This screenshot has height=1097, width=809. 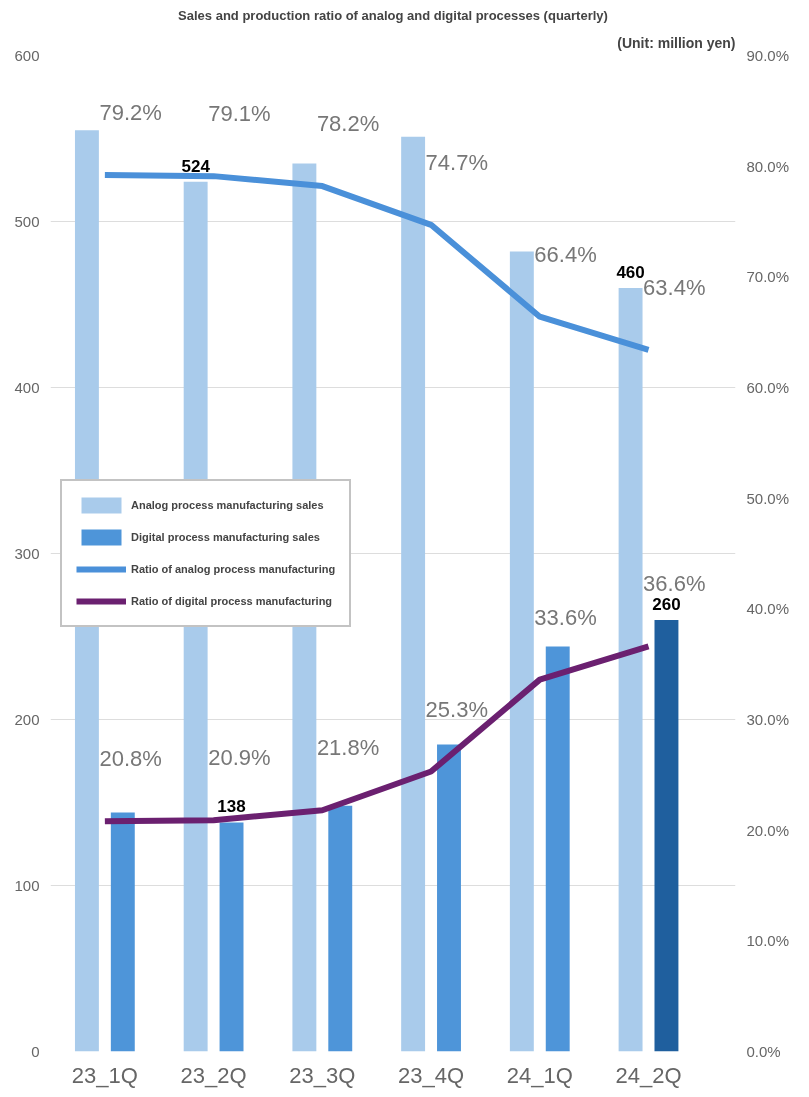 What do you see at coordinates (227, 505) in the screenshot?
I see `legend-label: Analog process manufacturing sales` at bounding box center [227, 505].